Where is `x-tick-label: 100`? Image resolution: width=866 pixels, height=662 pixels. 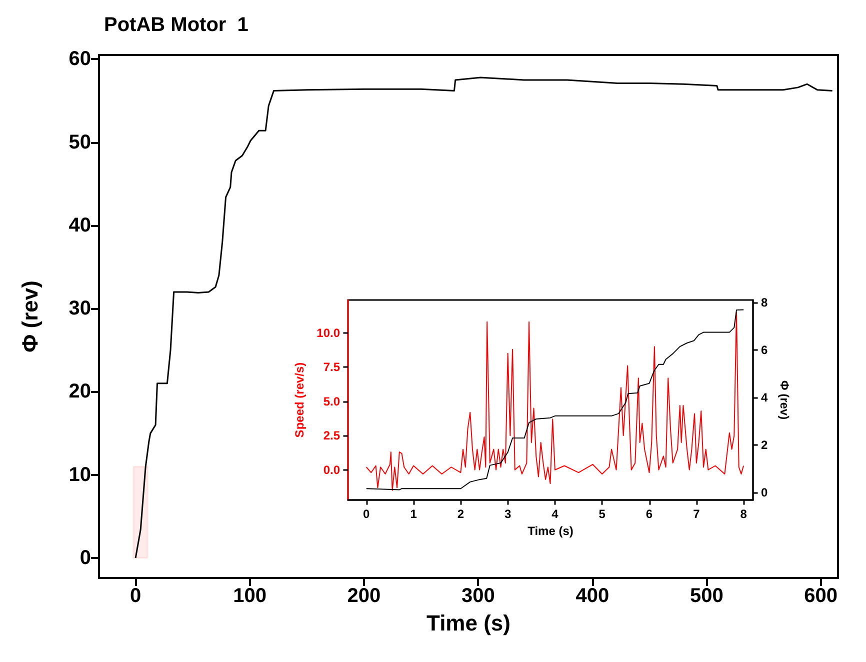 x-tick-label: 100 is located at coordinates (249, 596).